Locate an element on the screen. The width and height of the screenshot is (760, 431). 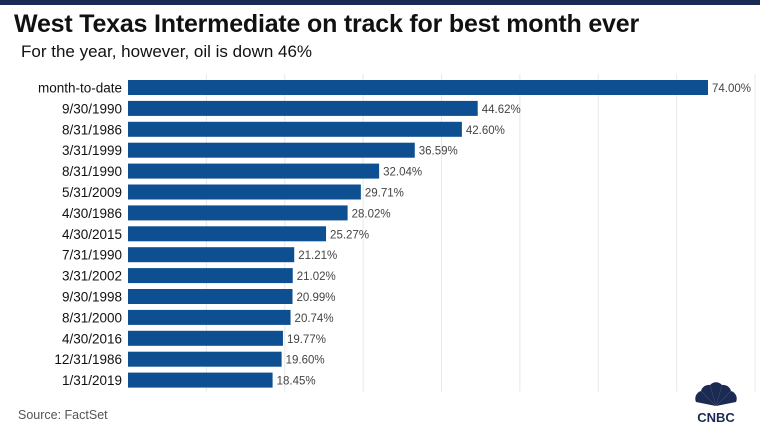
category-label: 4/30/1986 is located at coordinates (92, 213).